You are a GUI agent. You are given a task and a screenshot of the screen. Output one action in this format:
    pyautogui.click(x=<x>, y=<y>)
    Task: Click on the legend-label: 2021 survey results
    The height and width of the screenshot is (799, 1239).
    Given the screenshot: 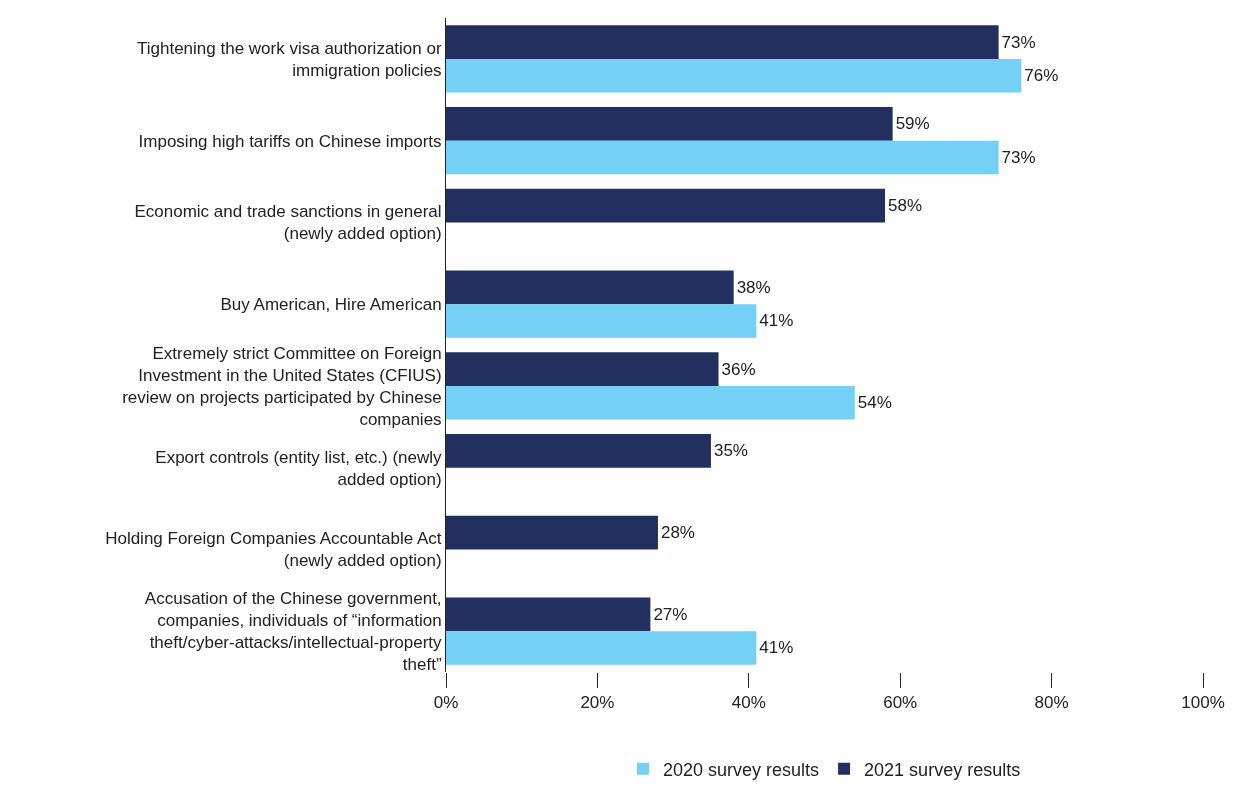 What is the action you would take?
    pyautogui.click(x=942, y=769)
    